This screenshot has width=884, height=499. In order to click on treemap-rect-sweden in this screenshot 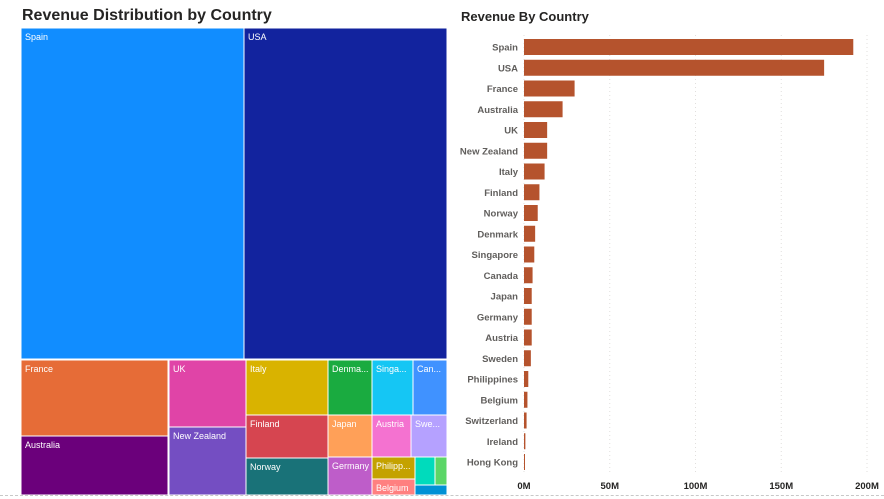, I will do `click(429, 436)`.